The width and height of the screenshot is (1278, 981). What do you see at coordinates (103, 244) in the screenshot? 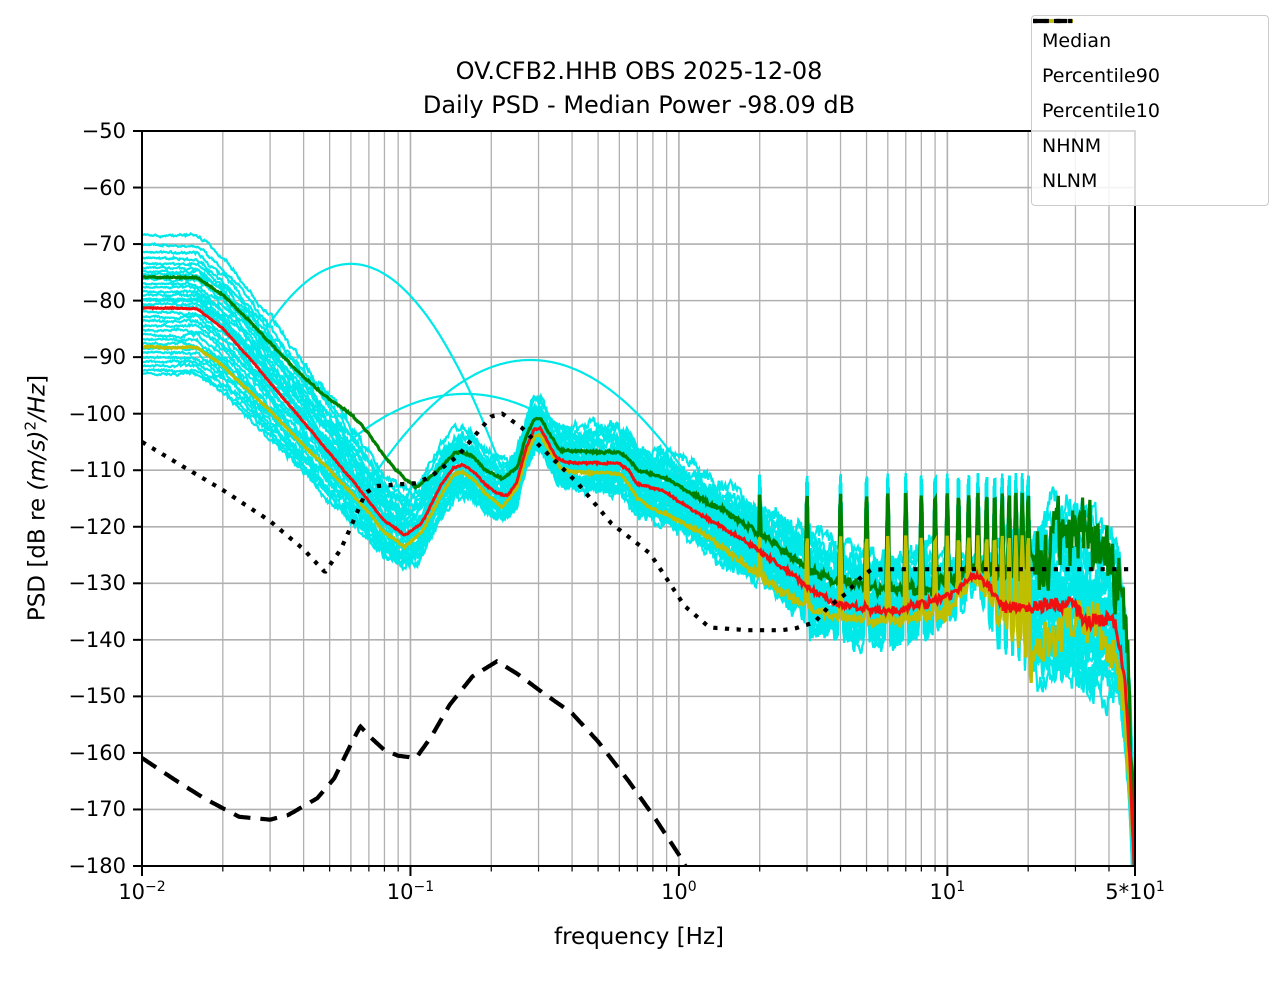
I see `y-tick-label: −70` at bounding box center [103, 244].